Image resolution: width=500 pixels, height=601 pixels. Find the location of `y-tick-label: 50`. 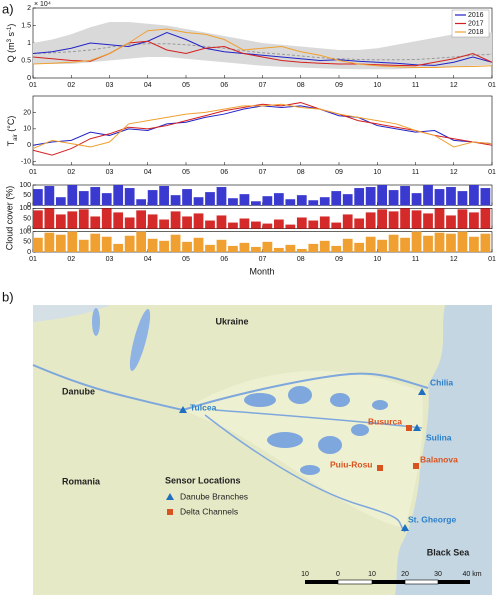

y-tick-label: 50 is located at coordinates (27, 195).